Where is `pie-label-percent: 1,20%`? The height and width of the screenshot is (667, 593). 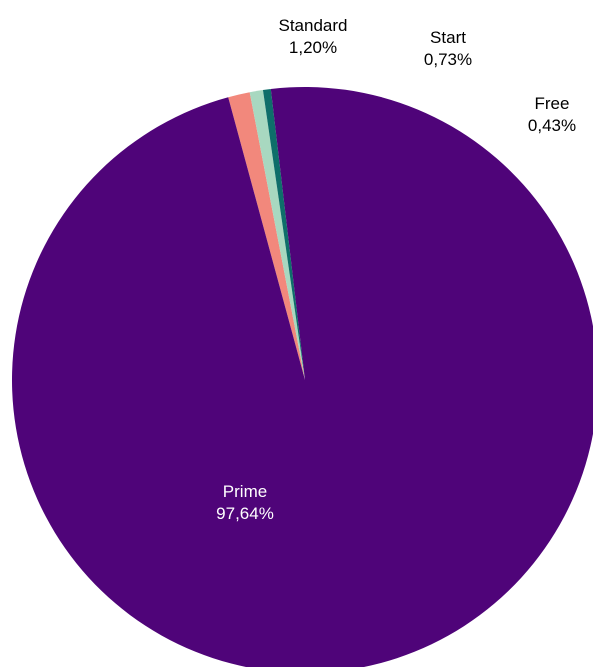
pie-label-percent: 1,20% is located at coordinates (313, 47).